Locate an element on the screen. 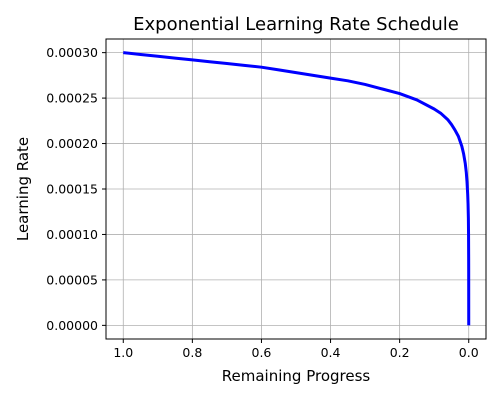  y-tick-label: 0.00020 is located at coordinates (72, 143).